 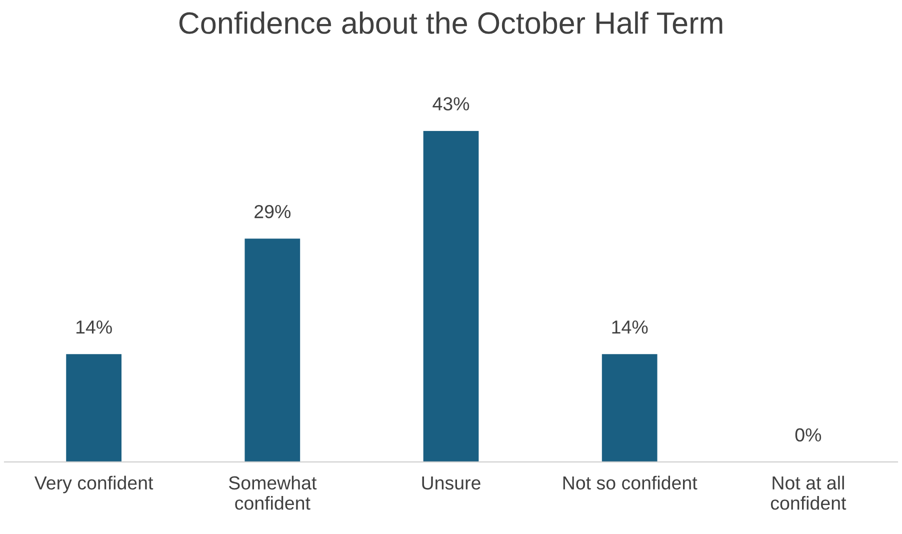 I want to click on data-label: 29%, so click(x=272, y=211).